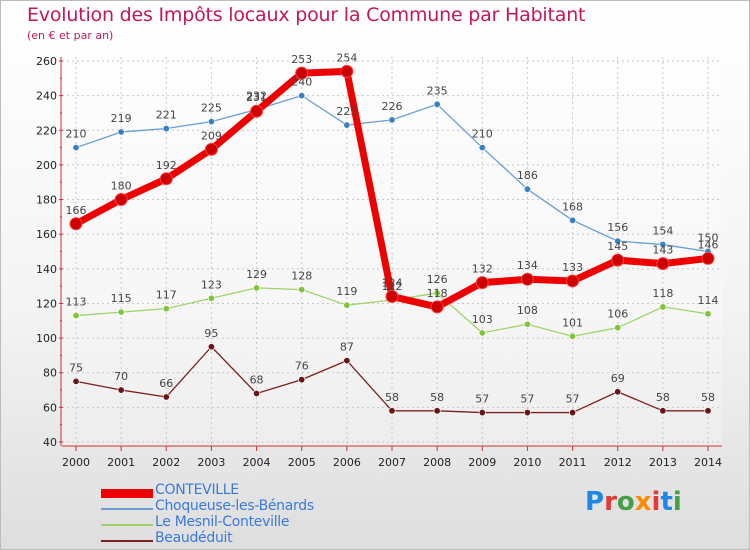  What do you see at coordinates (70, 35) in the screenshot?
I see `chart-subtitle: (en € et par an)` at bounding box center [70, 35].